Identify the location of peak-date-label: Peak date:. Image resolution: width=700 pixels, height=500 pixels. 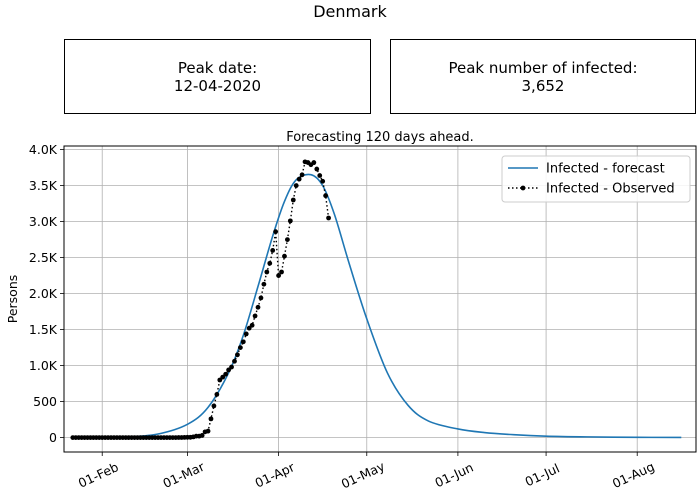
(217, 67).